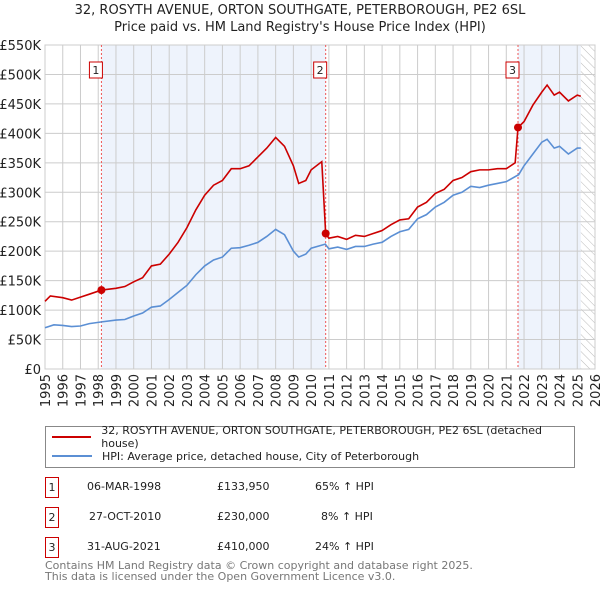 This screenshot has width=600, height=590. What do you see at coordinates (20, 252) in the screenshot?
I see `y-tick-label: £200K` at bounding box center [20, 252].